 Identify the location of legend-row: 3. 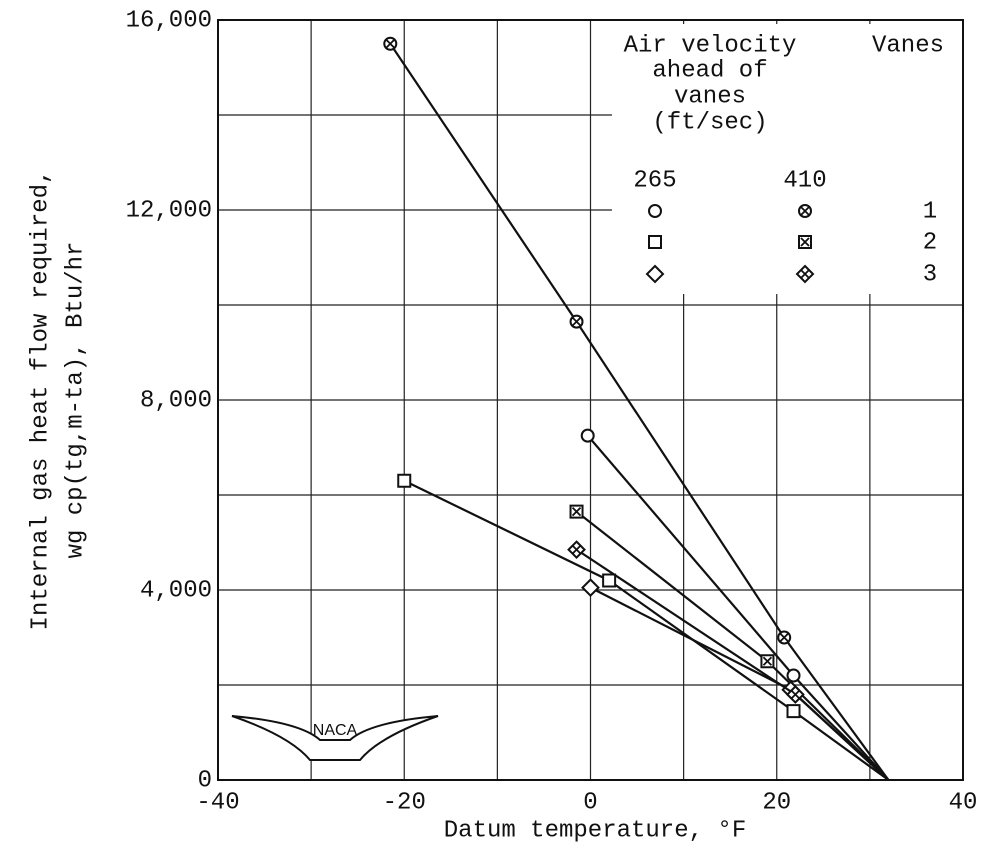
(930, 274).